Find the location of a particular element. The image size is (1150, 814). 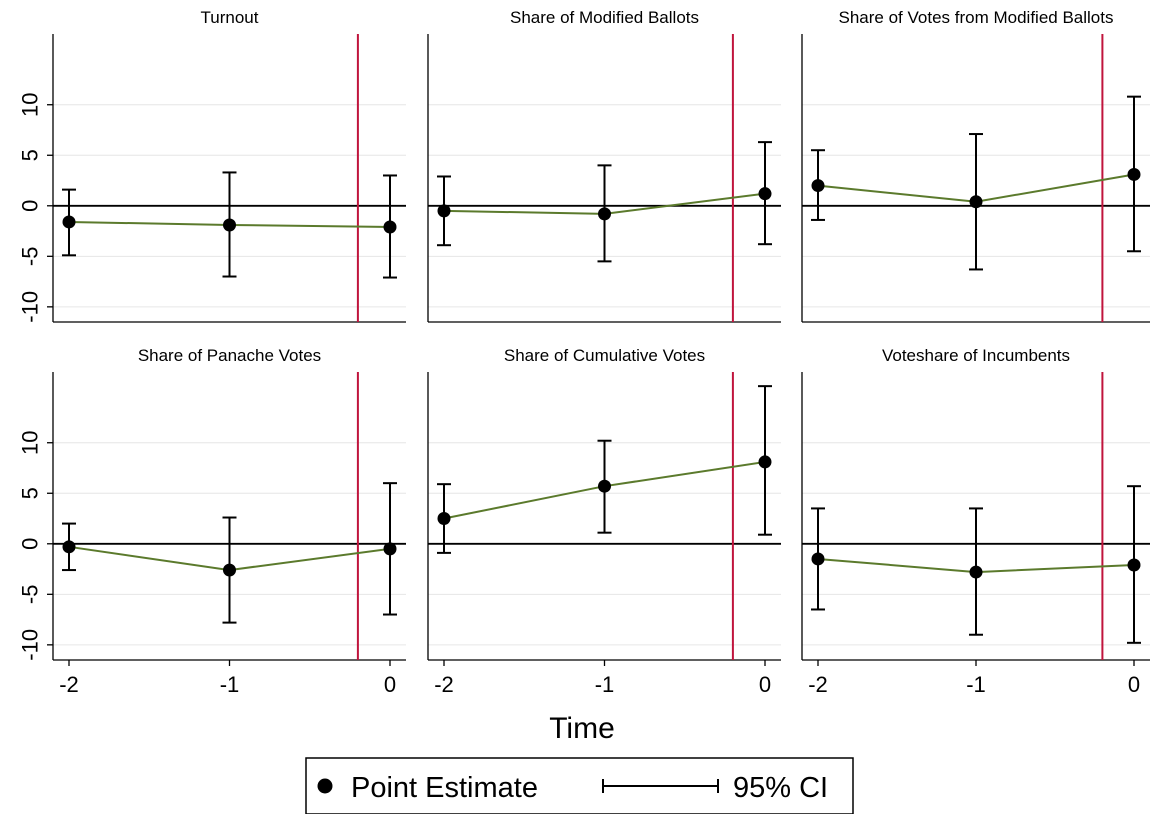

panel-title: Share of Cumulative Votes is located at coordinates (604, 355).